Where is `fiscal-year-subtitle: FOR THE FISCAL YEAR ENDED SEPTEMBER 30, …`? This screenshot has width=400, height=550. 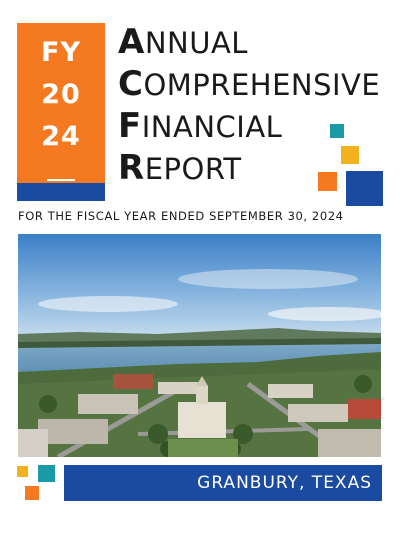
fiscal-year-subtitle: FOR THE FISCAL YEAR ENDED SEPTEMBER 30, … is located at coordinates (181, 216).